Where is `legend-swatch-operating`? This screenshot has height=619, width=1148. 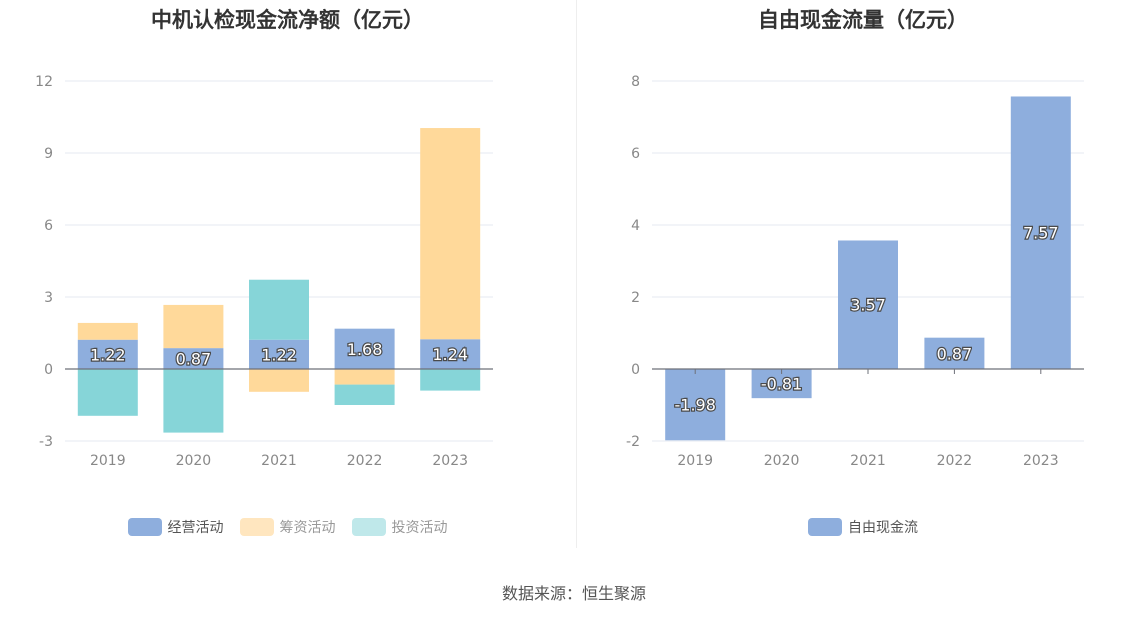
legend-swatch-operating is located at coordinates (144, 527).